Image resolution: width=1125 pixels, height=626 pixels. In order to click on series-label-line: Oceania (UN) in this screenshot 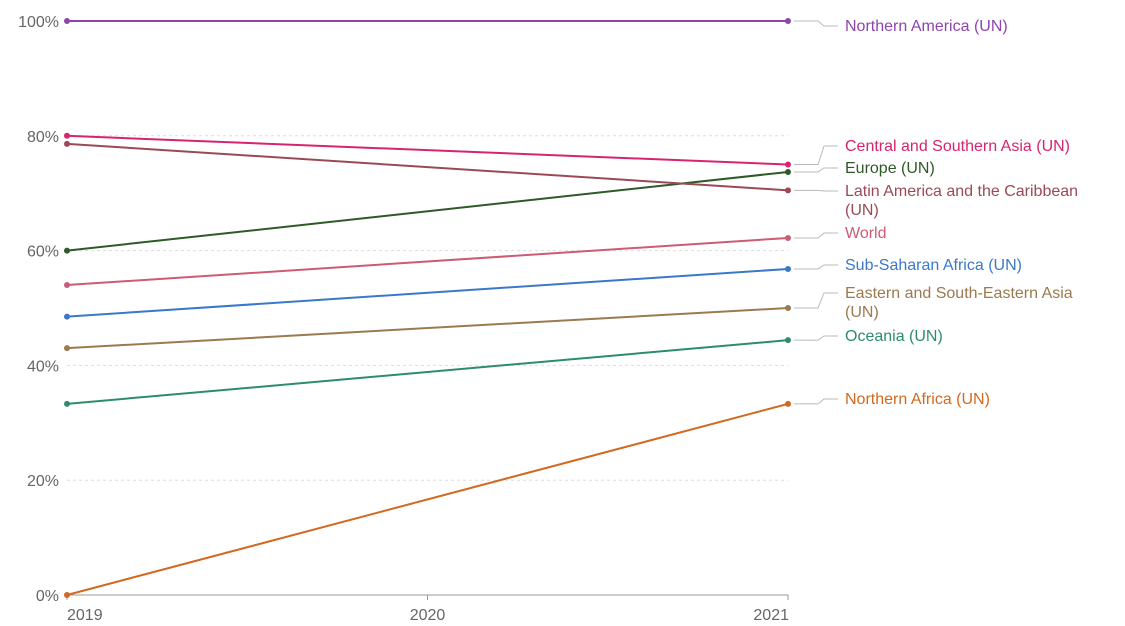, I will do `click(894, 336)`.